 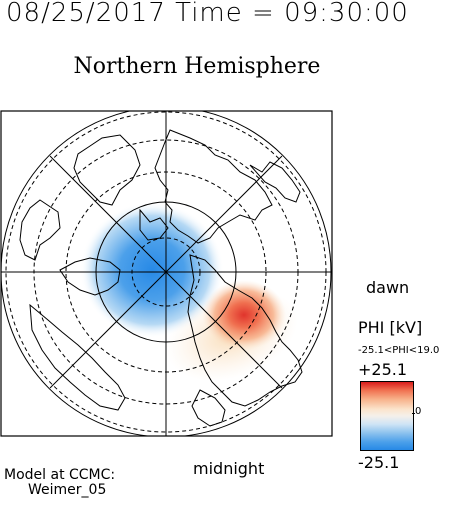 What do you see at coordinates (379, 462) in the screenshot?
I see `colorbar-min-label: -25.1` at bounding box center [379, 462].